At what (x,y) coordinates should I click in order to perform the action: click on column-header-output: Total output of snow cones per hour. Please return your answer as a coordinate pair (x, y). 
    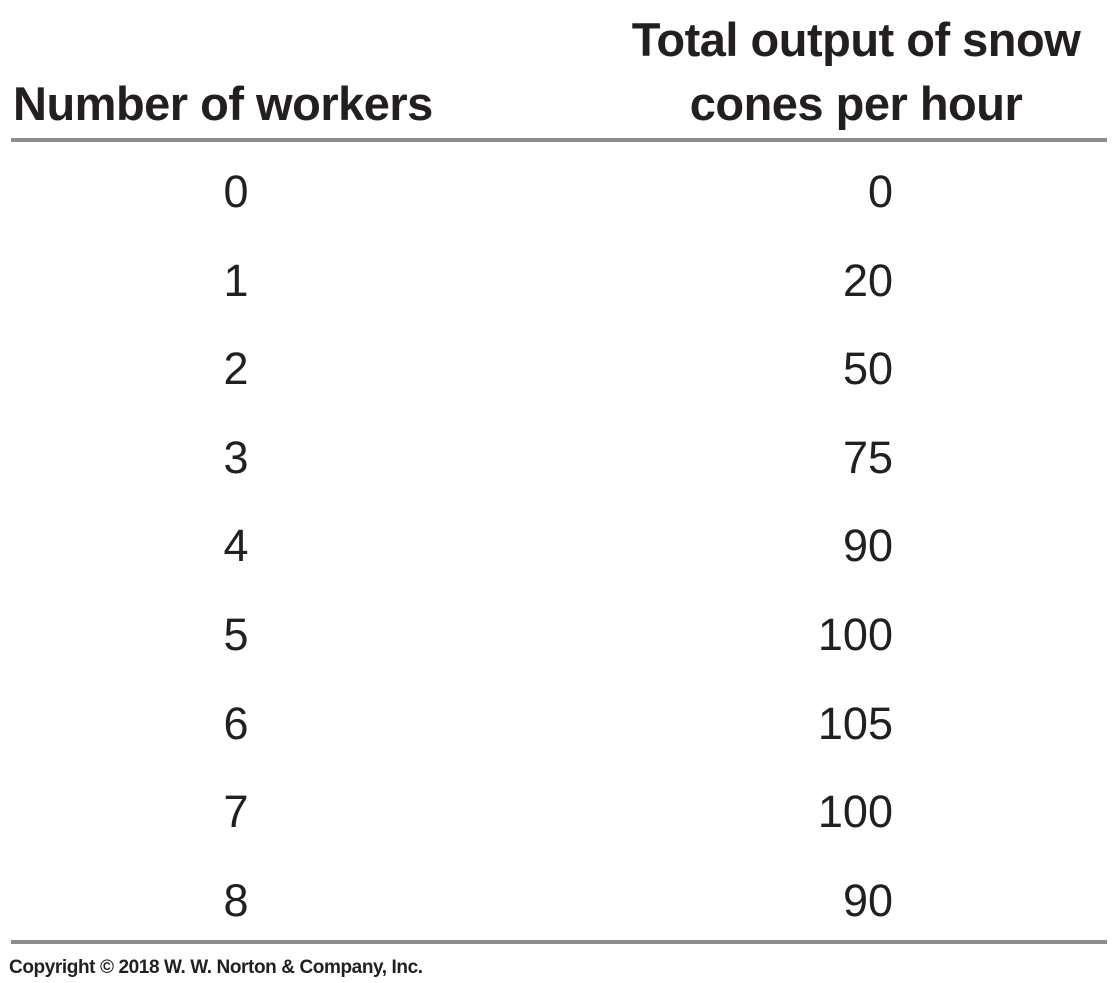
    Looking at the image, I should click on (856, 72).